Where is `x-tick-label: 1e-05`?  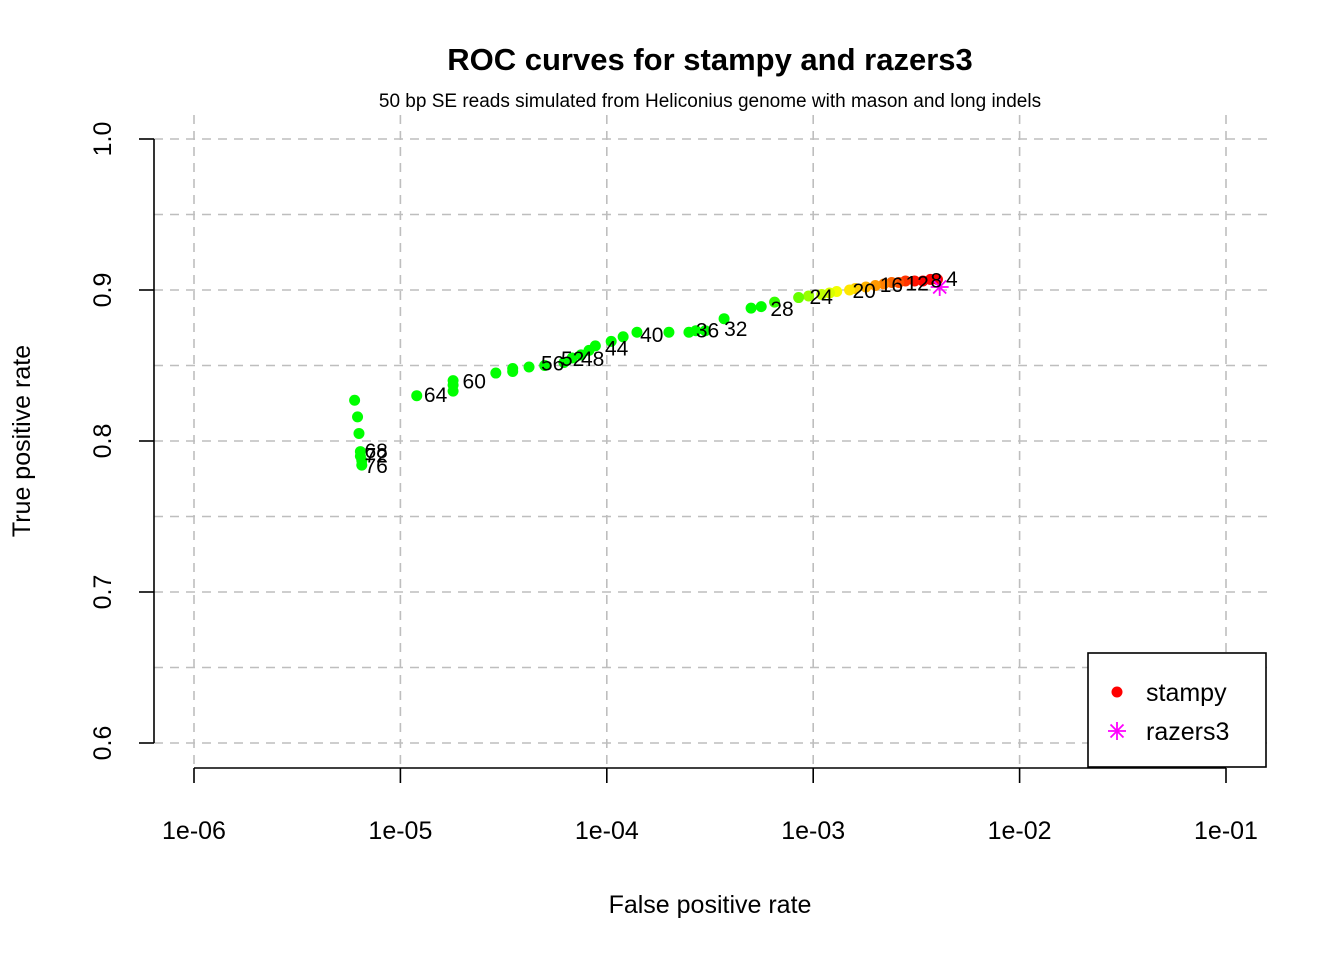
x-tick-label: 1e-05 is located at coordinates (400, 831).